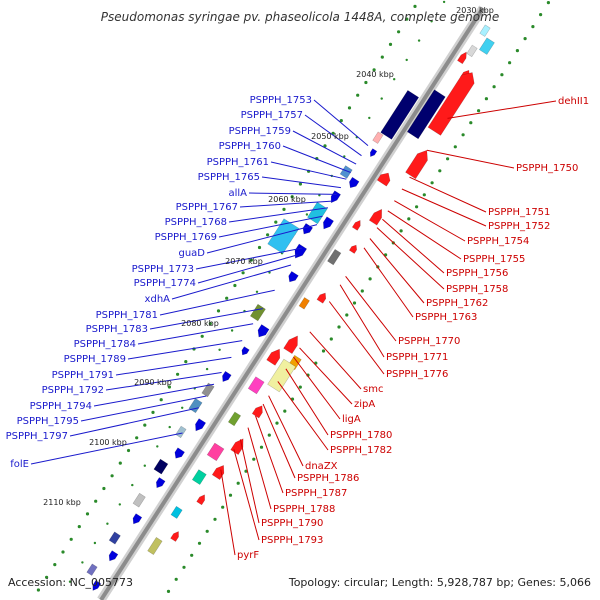  I want to click on tick-label: 2100 kbp, so click(108, 442).